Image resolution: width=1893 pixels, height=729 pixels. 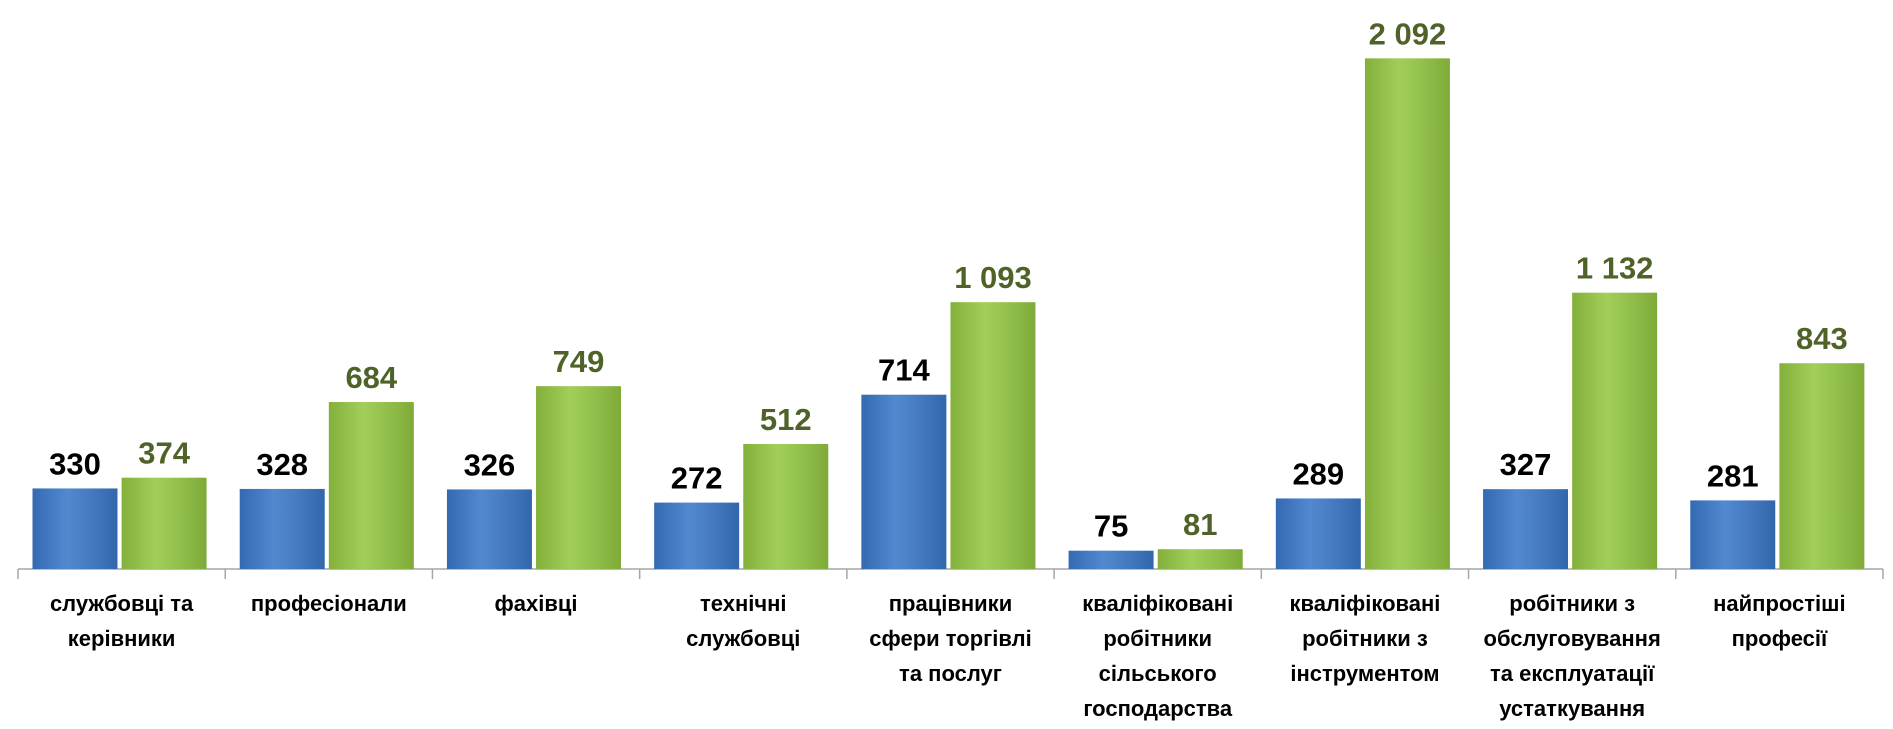 I want to click on x-tick-label: фахівці, so click(x=536, y=603).